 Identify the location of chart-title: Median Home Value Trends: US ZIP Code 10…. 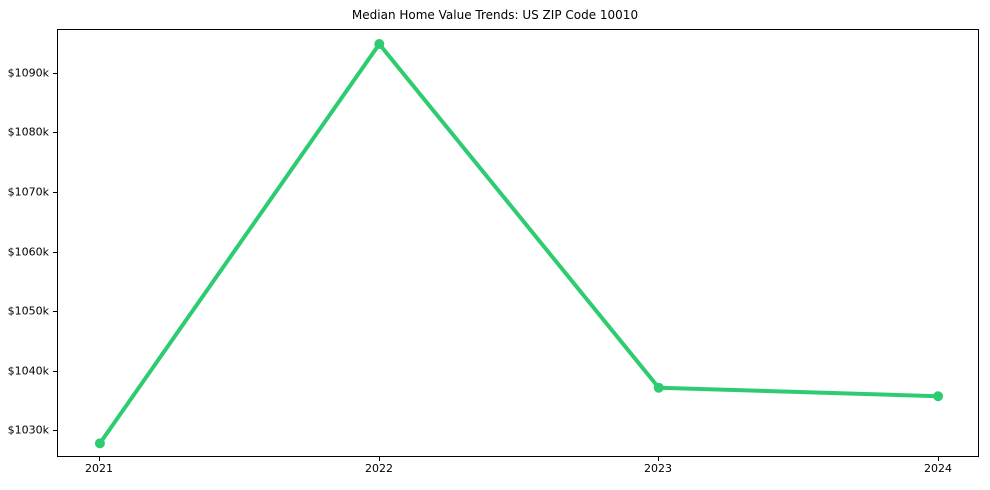
(495, 15).